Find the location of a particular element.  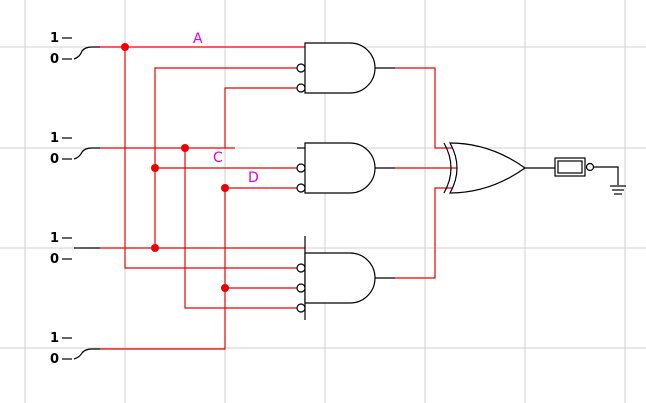

switch-2: 1 0 is located at coordinates (75, 149).